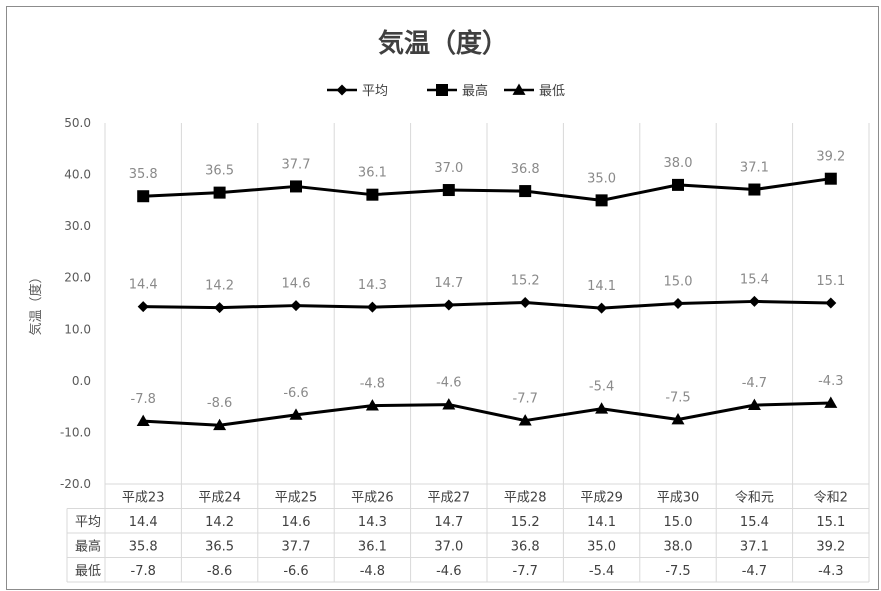 This screenshot has width=881, height=591. I want to click on table-cell: 15.2, so click(525, 522).